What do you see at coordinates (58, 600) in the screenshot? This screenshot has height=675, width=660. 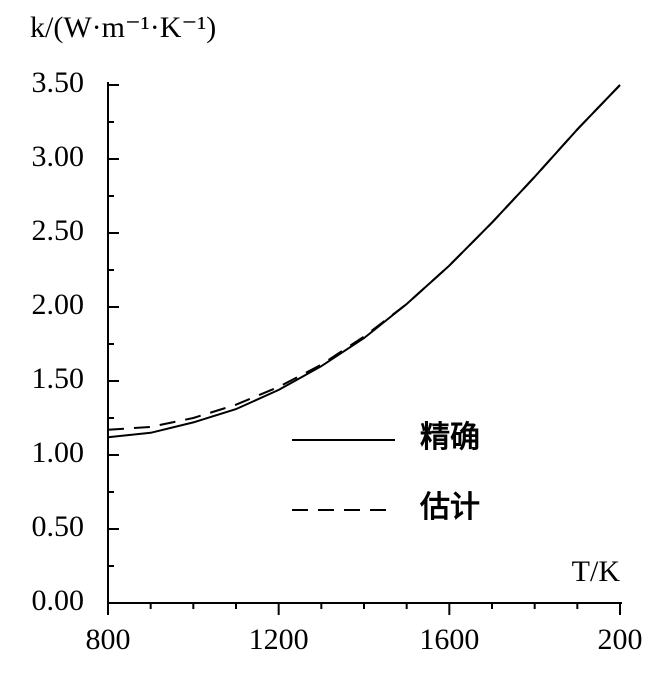 I see `y-tick-label: 0.00` at bounding box center [58, 600].